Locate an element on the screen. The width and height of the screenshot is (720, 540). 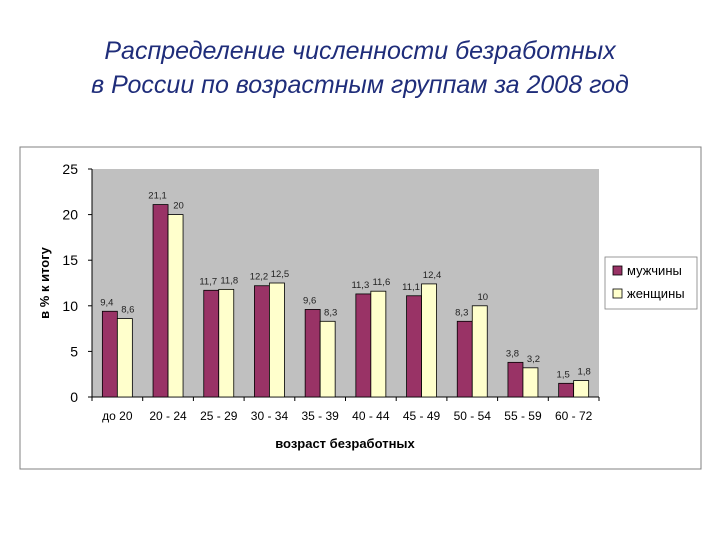
data-label-men: 3,8 is located at coordinates (512, 353).